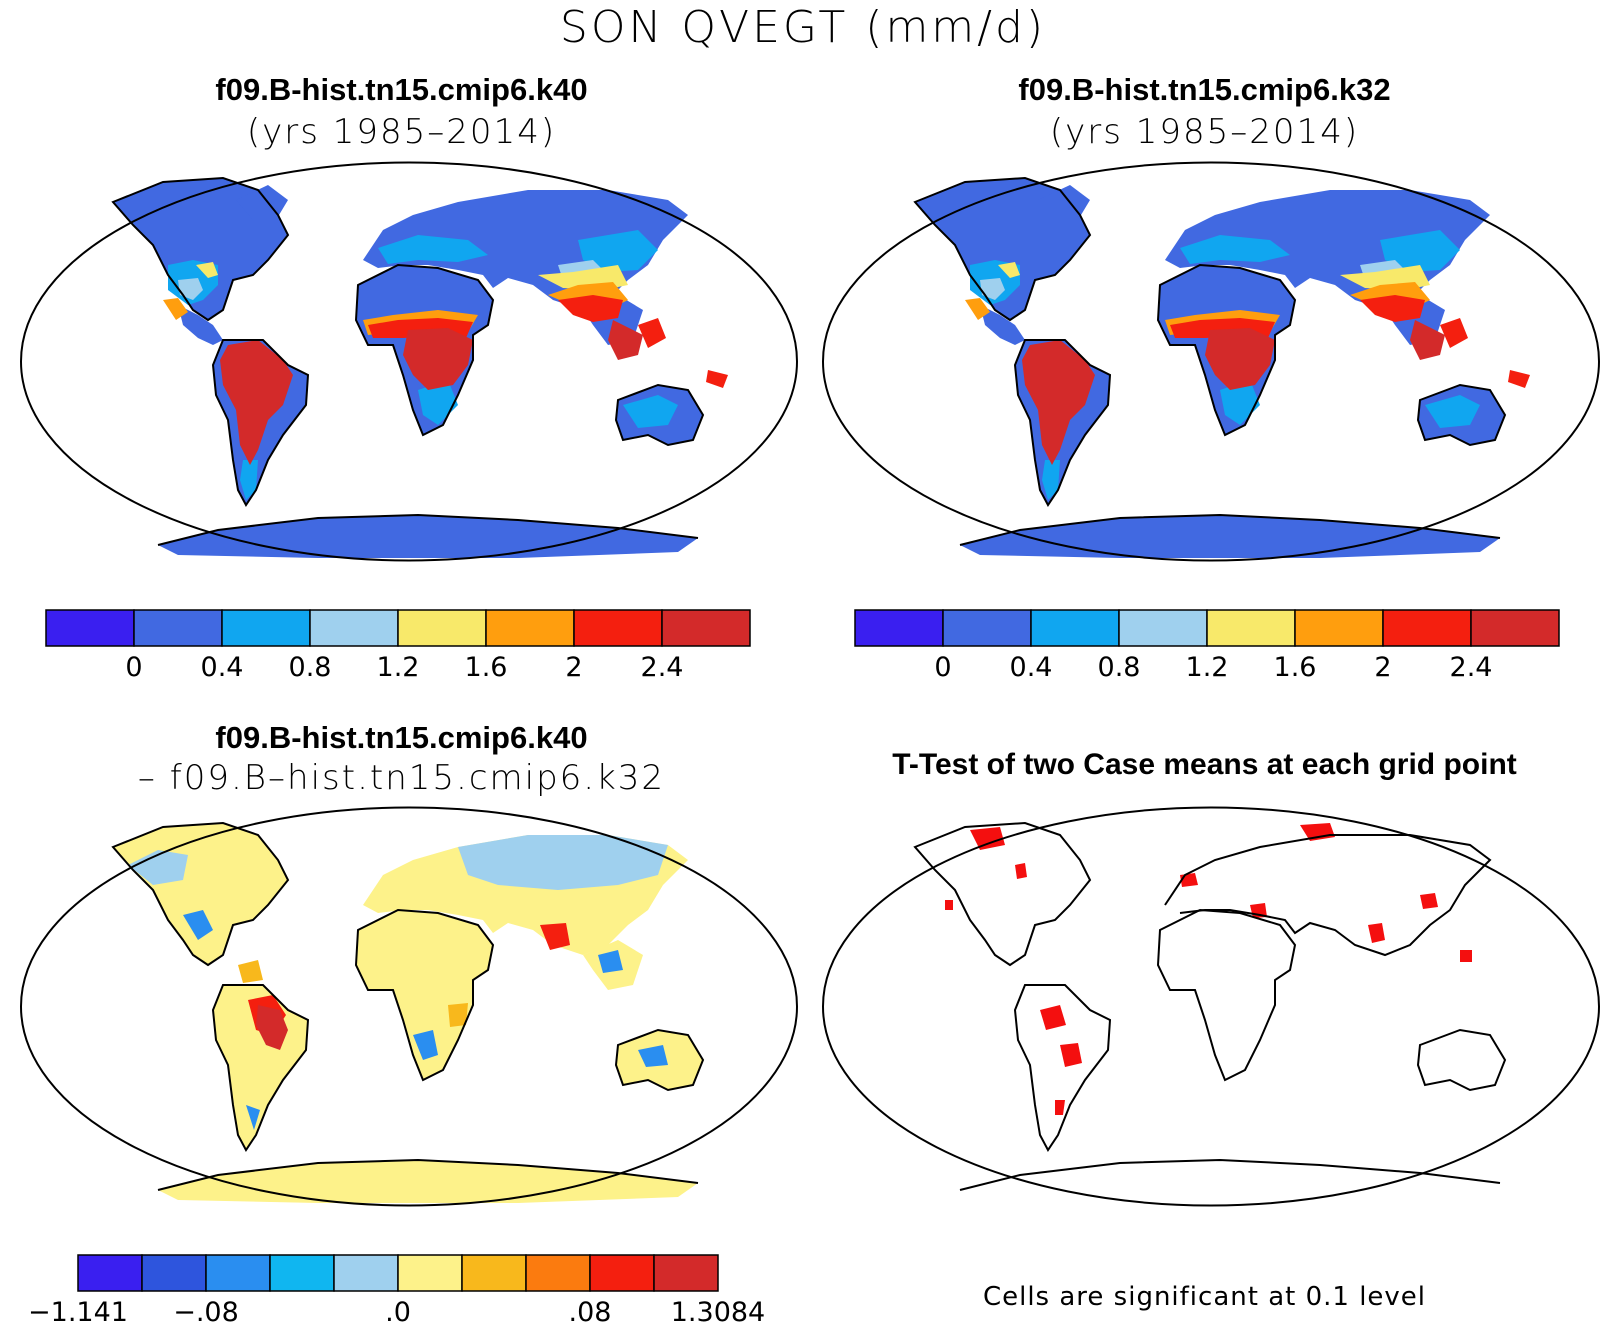 Image resolution: width=1606 pixels, height=1327 pixels. I want to click on map-1-boundary, so click(409, 361).